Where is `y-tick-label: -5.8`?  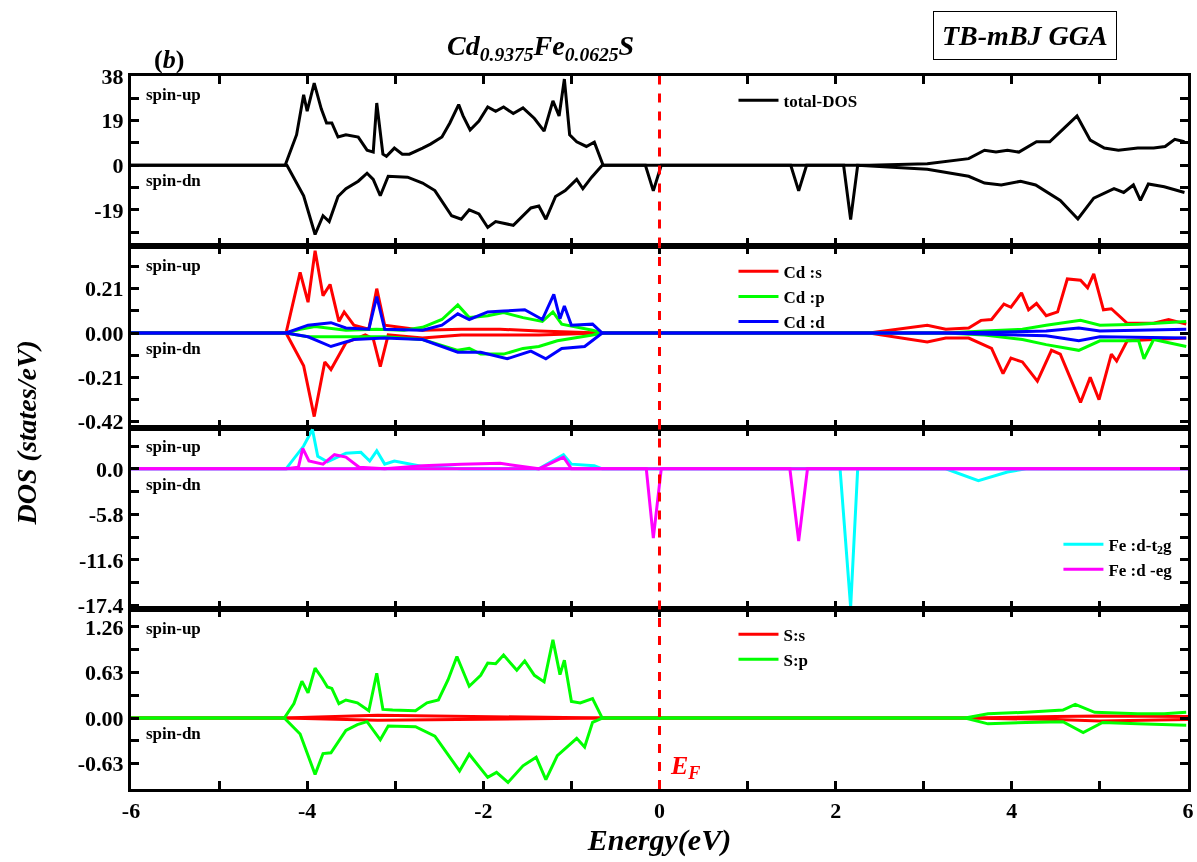
y-tick-label: -5.8 is located at coordinates (106, 515).